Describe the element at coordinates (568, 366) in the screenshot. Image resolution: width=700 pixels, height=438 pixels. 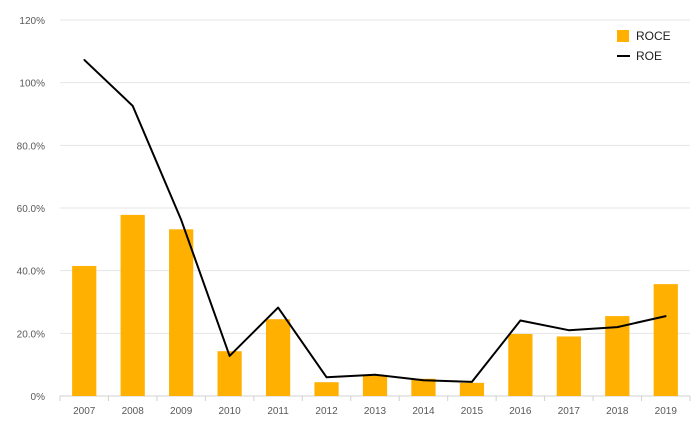
I see `roce-bar-2017` at that location.